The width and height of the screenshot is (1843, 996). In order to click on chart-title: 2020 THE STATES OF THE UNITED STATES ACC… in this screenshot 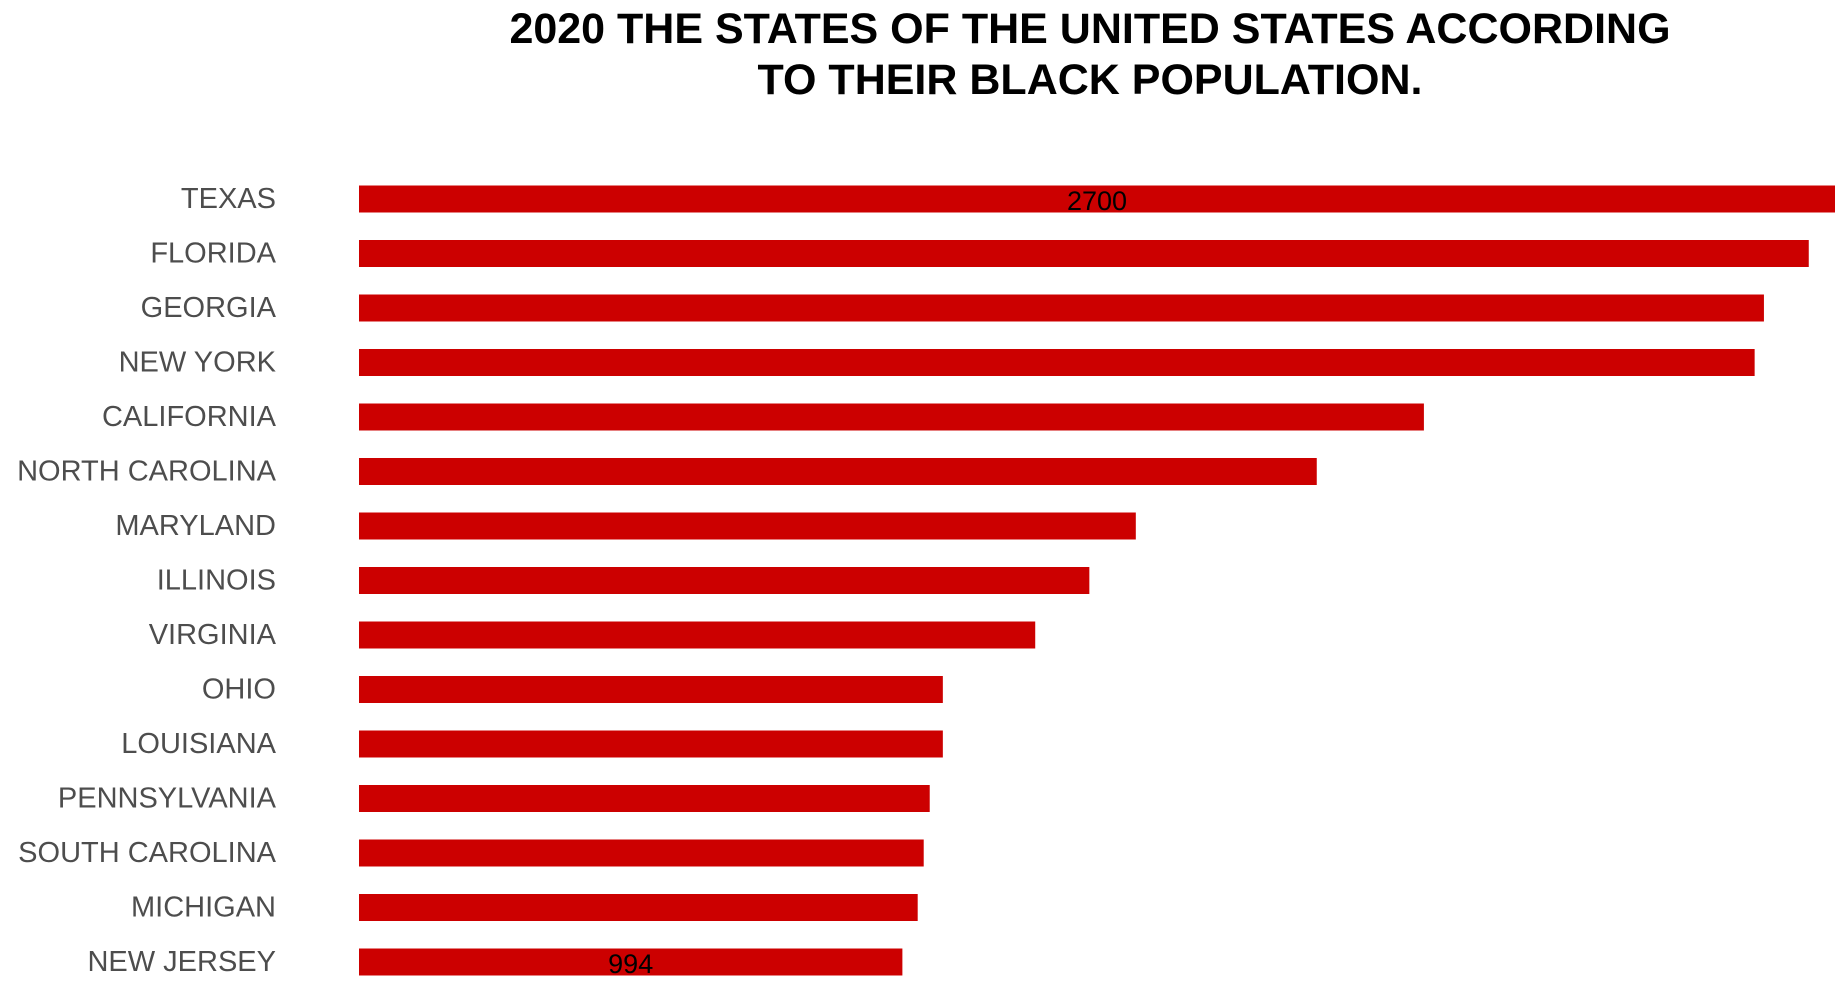, I will do `click(1090, 55)`.